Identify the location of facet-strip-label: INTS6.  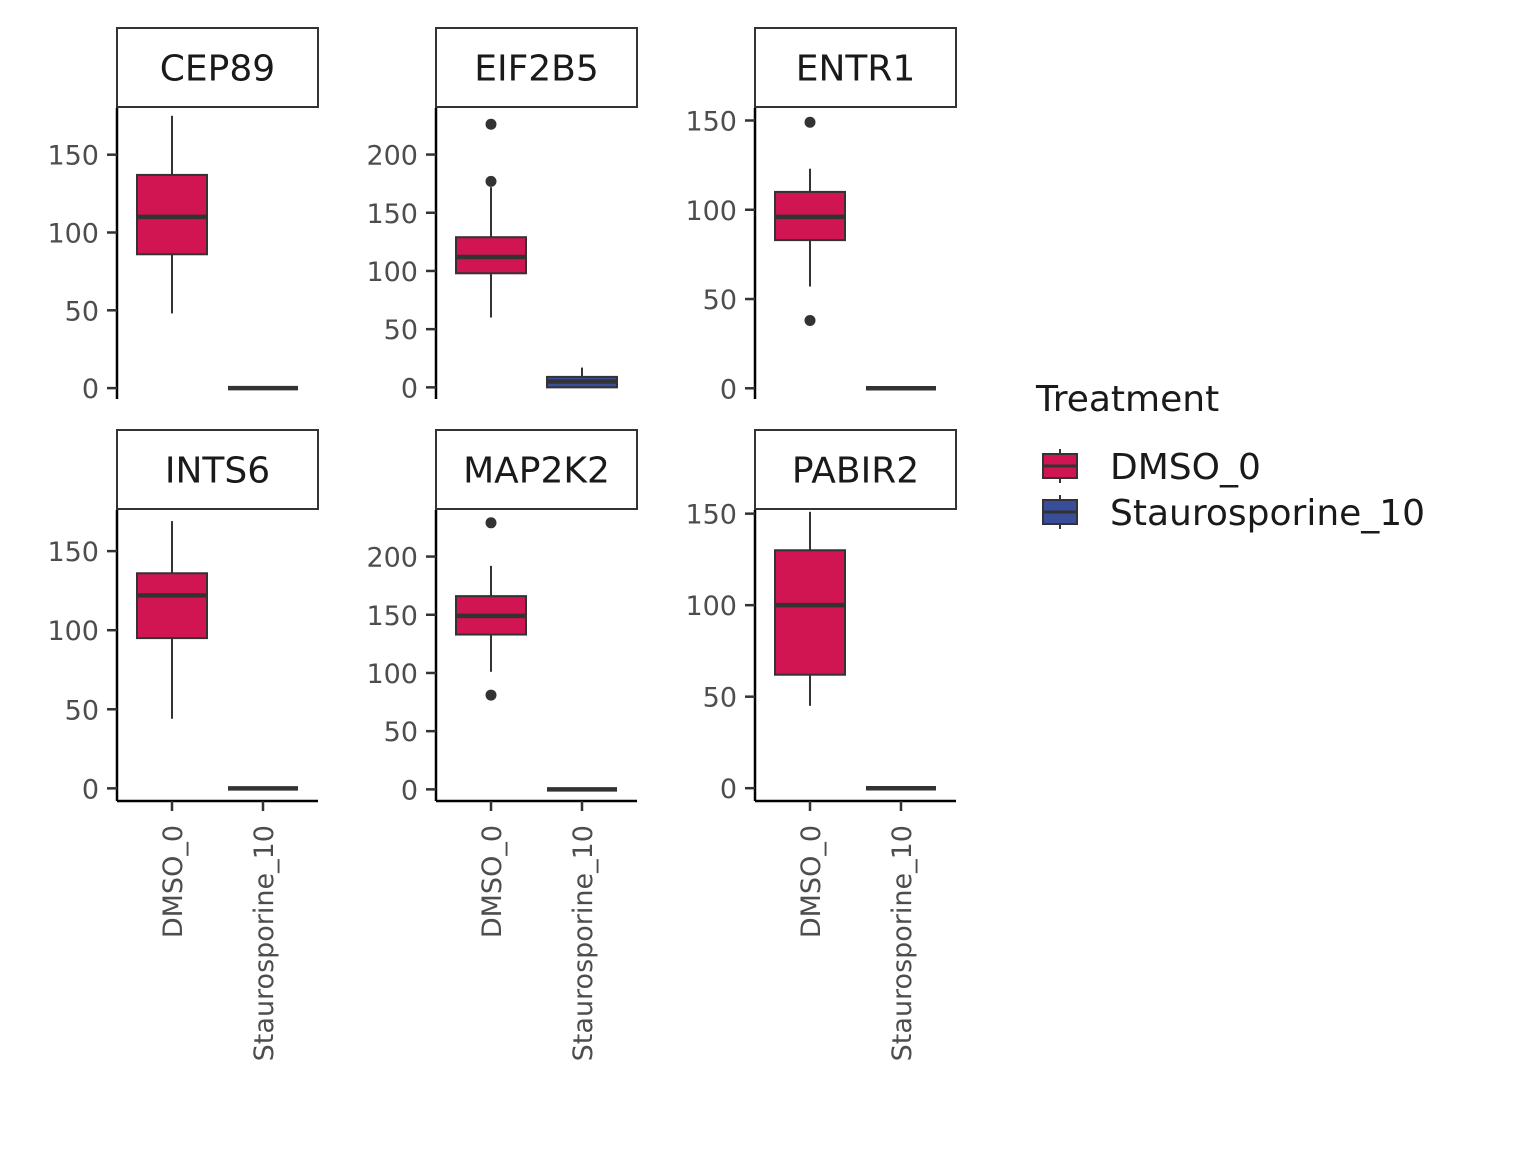
(217, 471).